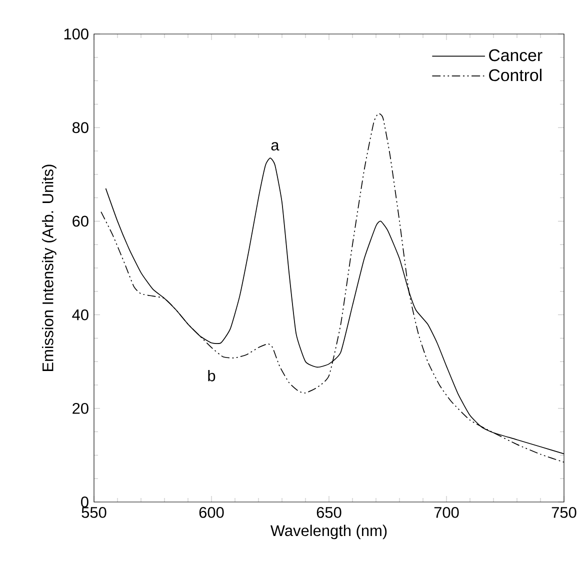 The image size is (583, 563). Describe the element at coordinates (446, 512) in the screenshot. I see `x-tick-label: 700` at that location.